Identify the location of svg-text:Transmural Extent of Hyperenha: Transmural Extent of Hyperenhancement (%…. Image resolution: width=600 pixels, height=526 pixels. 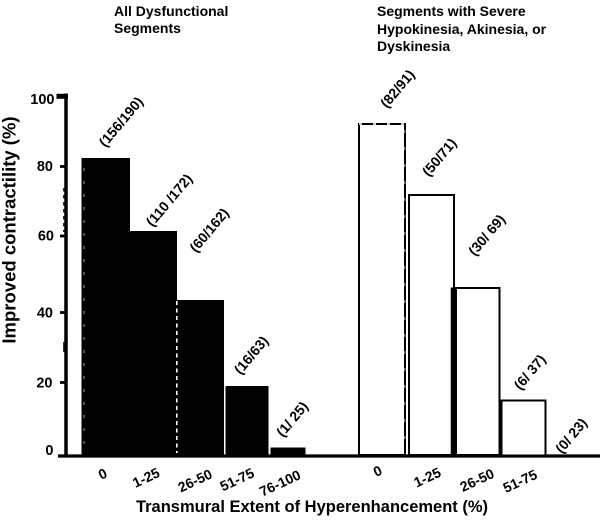
(312, 507).